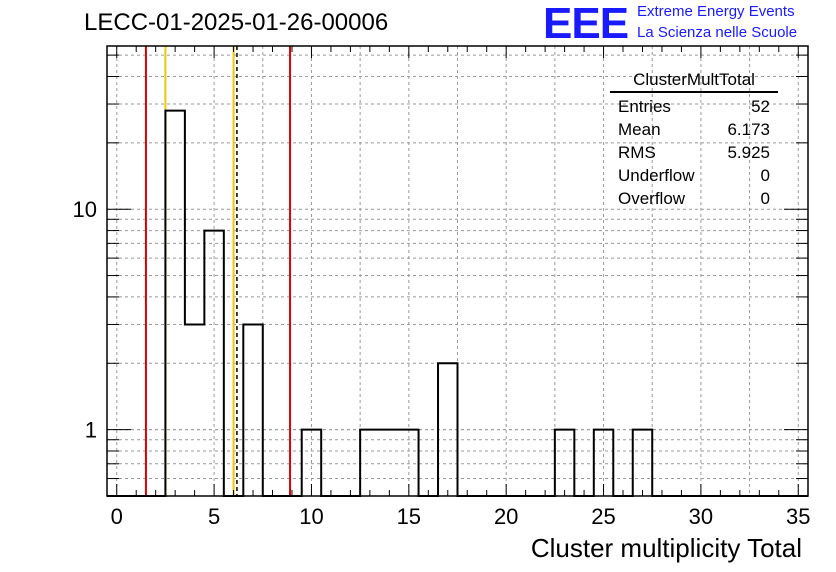 This screenshot has height=572, width=836. Describe the element at coordinates (717, 32) in the screenshot. I see `logo-line-2: La Scienza nelle Scuole` at that location.